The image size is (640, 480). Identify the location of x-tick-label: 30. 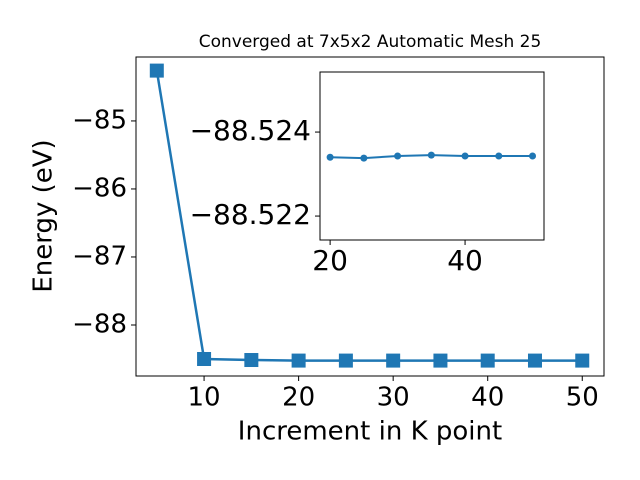
(393, 398).